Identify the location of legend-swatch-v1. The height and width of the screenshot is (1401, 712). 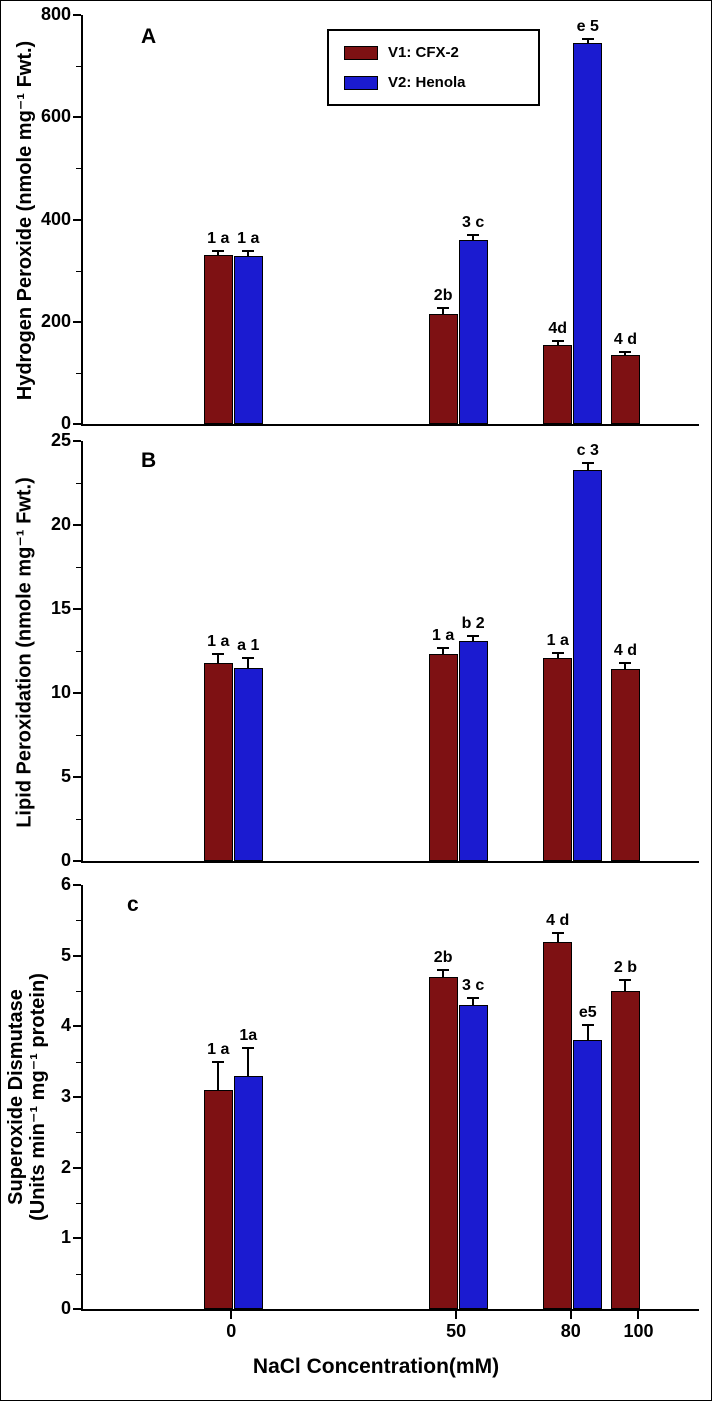
(361, 52).